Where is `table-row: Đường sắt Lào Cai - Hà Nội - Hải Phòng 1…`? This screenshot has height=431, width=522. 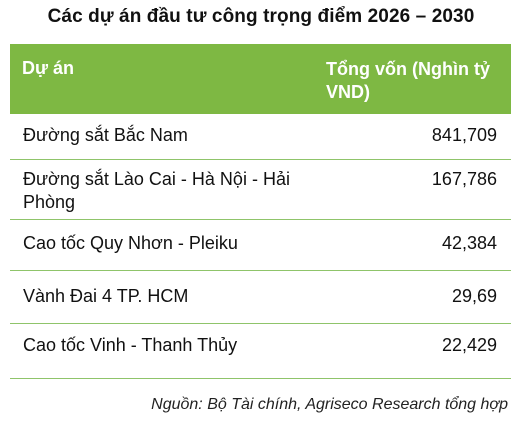 table-row: Đường sắt Lào Cai - Hà Nội - Hải Phòng 1… is located at coordinates (260, 190).